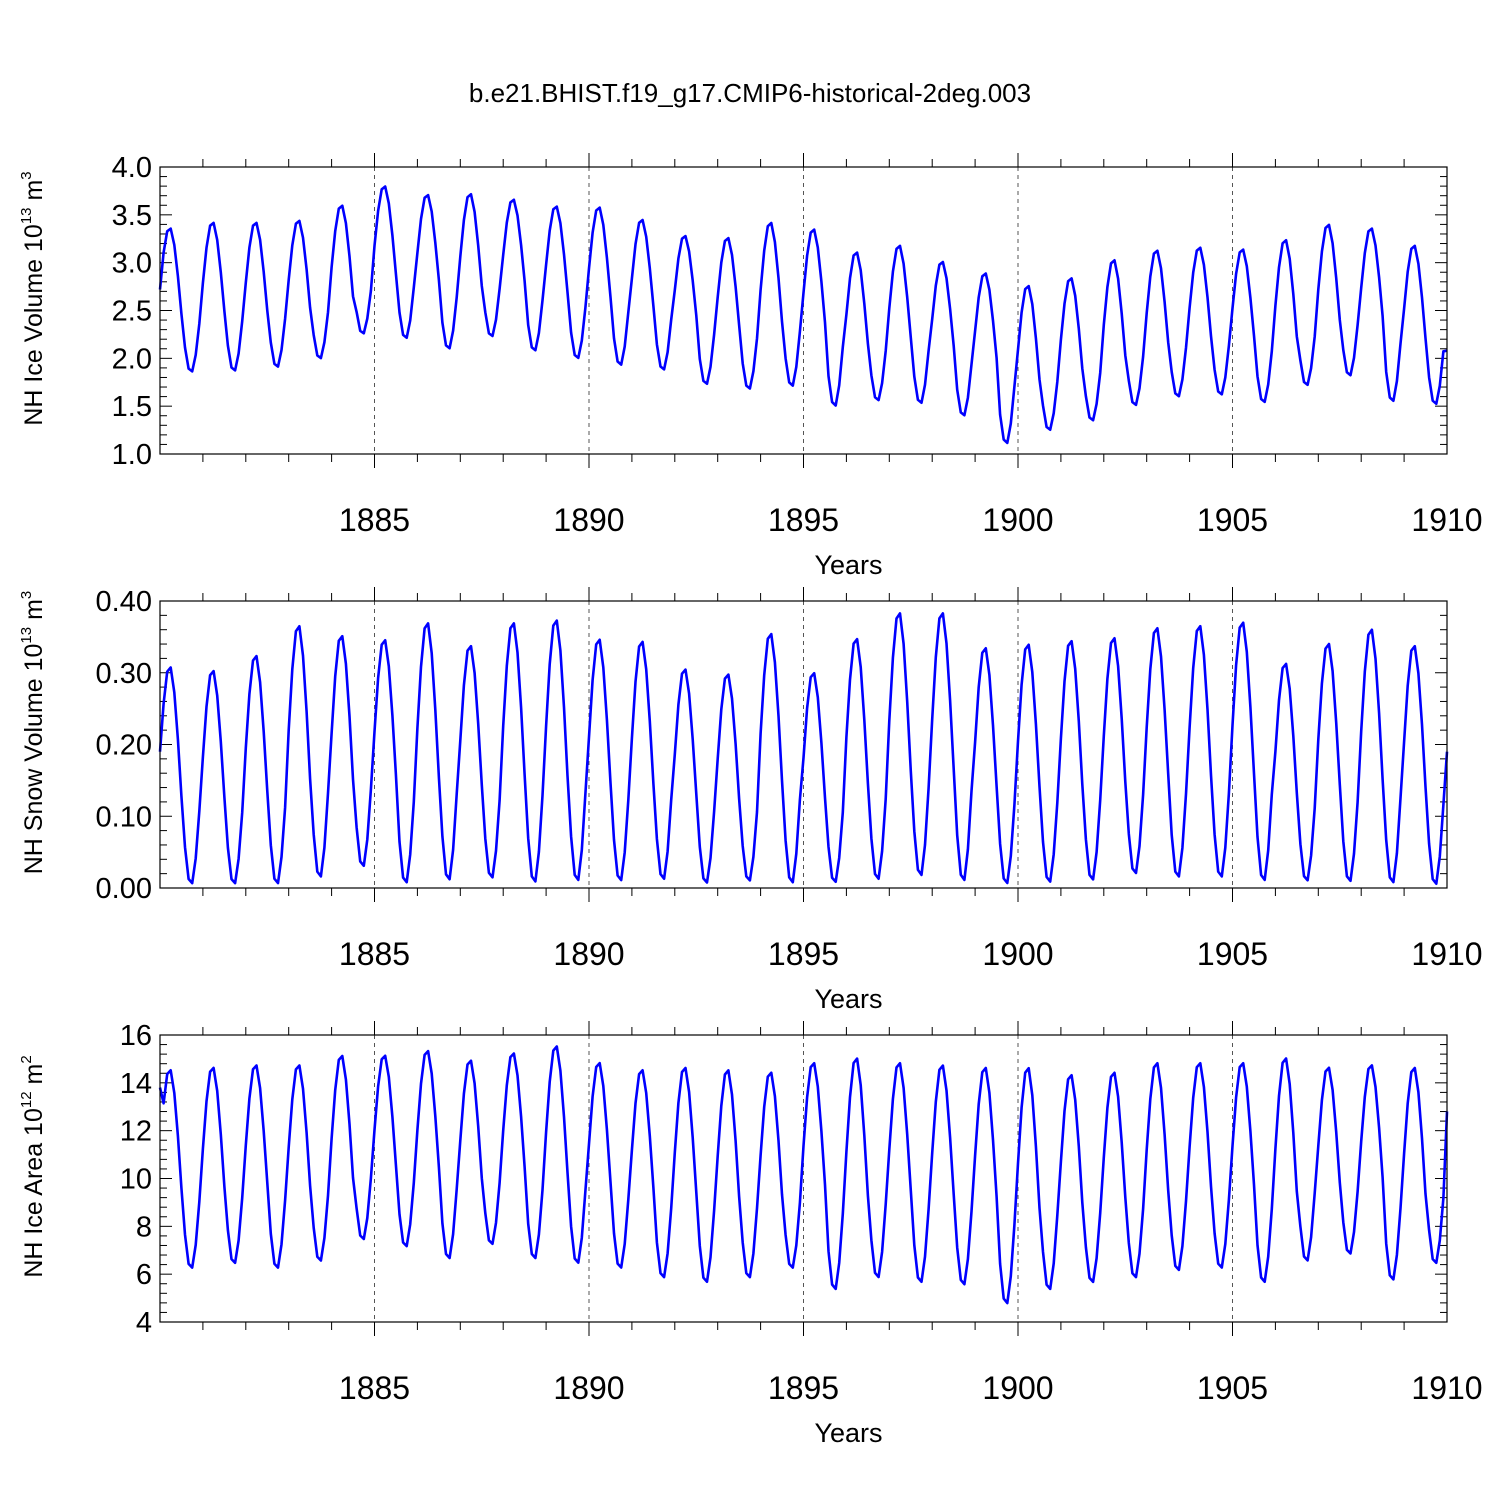 The height and width of the screenshot is (1500, 1500). I want to click on y-axis-label-main: NH Snow Volume 10, so click(34, 759).